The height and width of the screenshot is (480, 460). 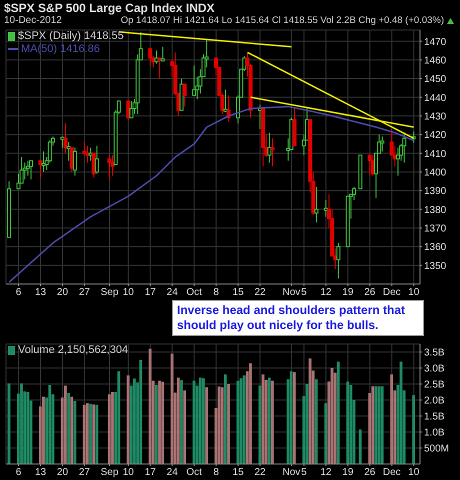 I want to click on legend-label: Volume 2,150,562,304, so click(x=73, y=350).